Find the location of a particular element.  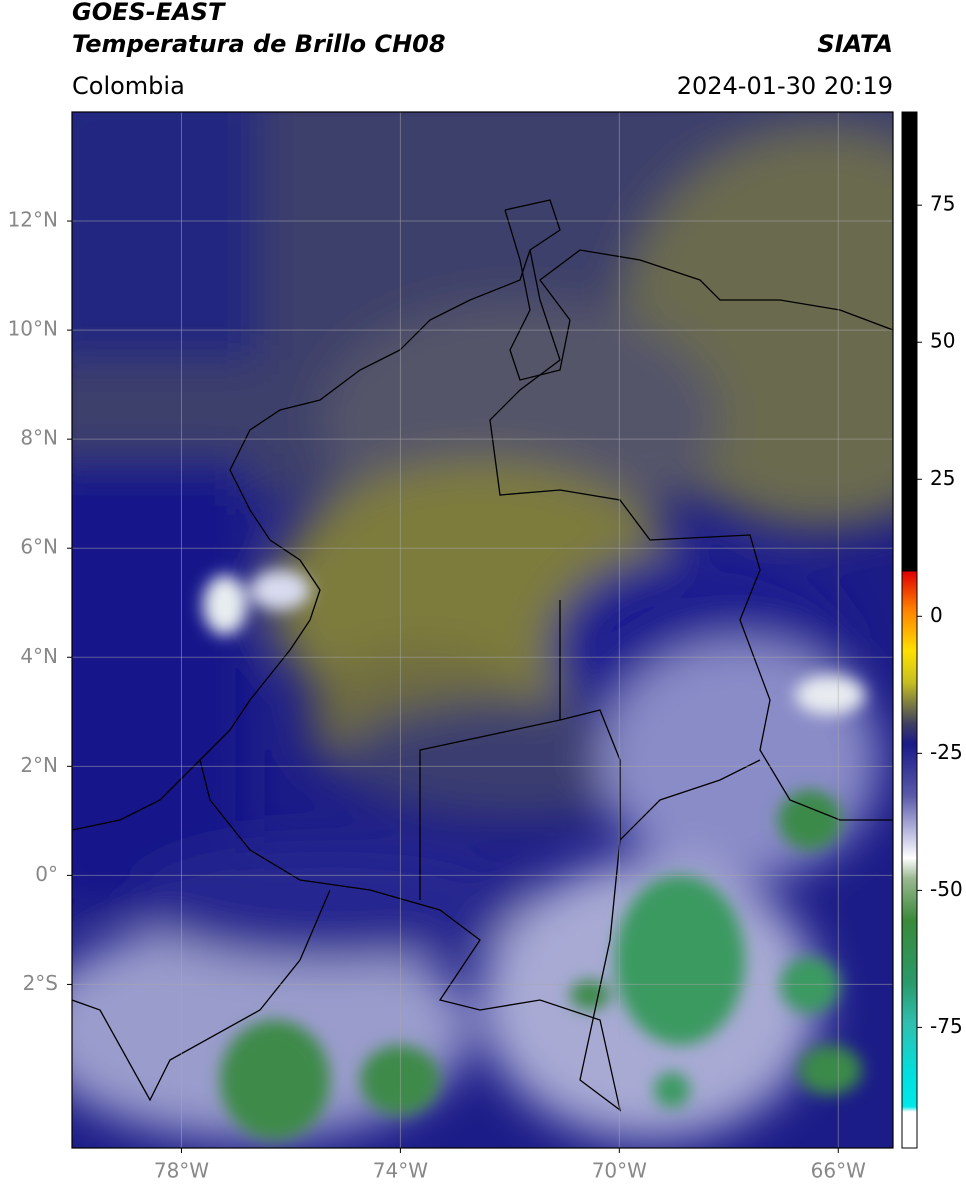

colorbar-tick-label: 0 is located at coordinates (936, 615).